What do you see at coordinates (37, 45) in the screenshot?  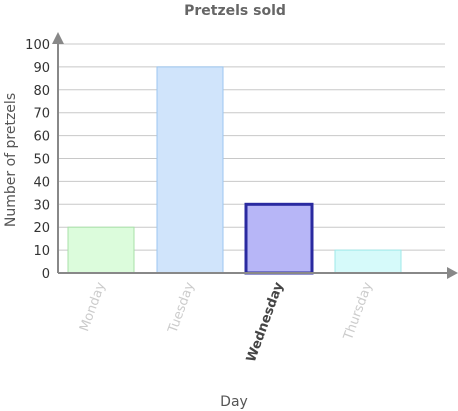 I see `y-tick-label: 100` at bounding box center [37, 45].